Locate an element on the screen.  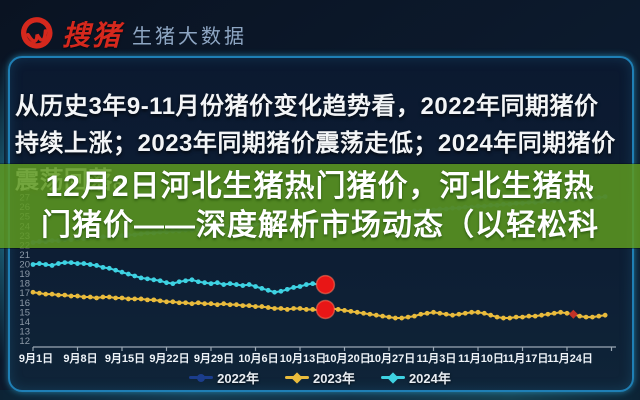
intro-line-2: 持续上涨；2023年同期猪价震荡走低；2024年同期猪价 is located at coordinates (315, 143).